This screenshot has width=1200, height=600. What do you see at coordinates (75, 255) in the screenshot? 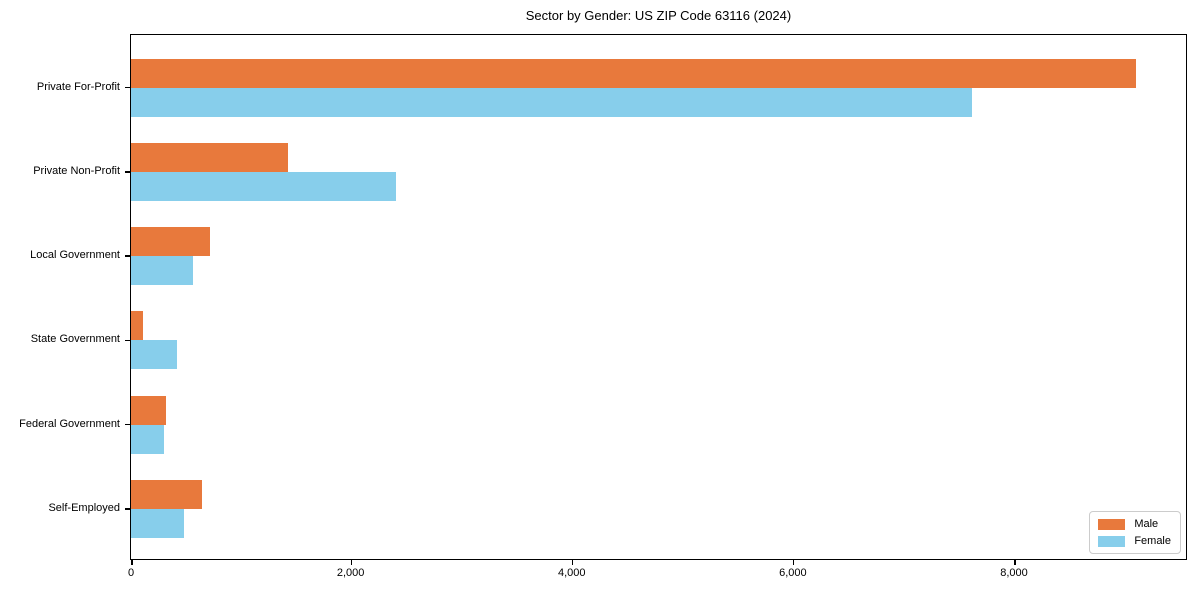
I see `y-label-local-government: Local Government` at bounding box center [75, 255].